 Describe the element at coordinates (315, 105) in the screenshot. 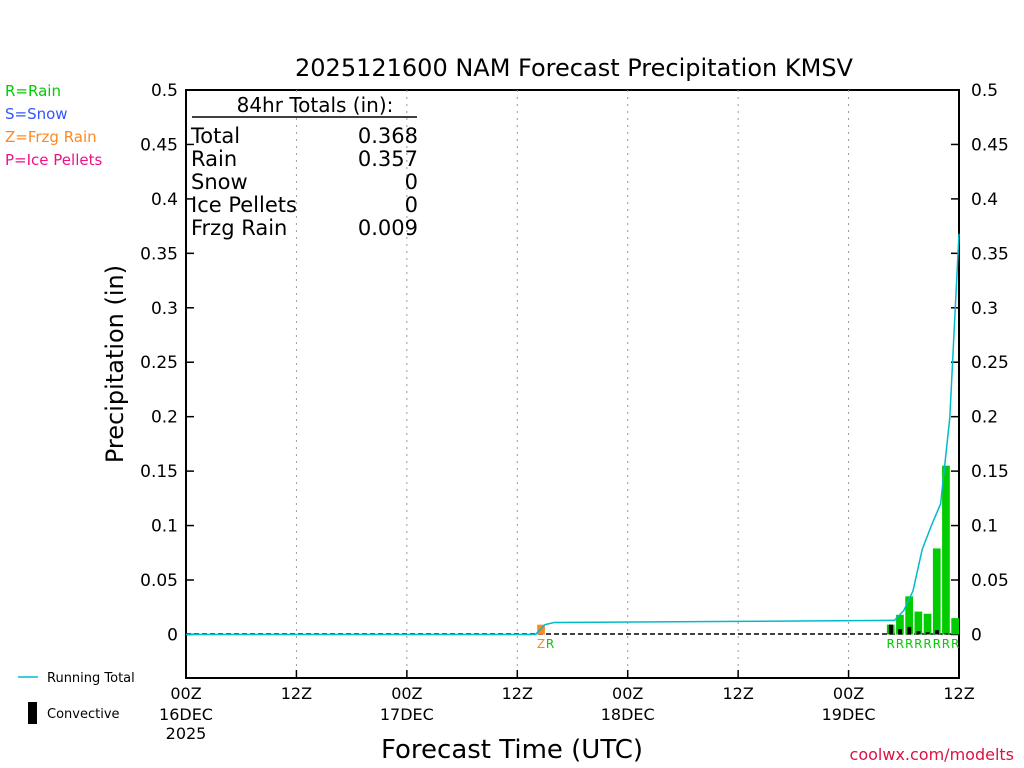

I see `totals-heading: 84hr Totals (in):` at that location.